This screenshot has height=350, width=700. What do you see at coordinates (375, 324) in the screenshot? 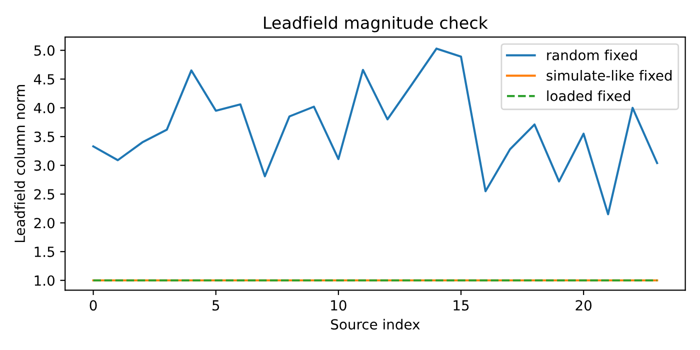
I see `x-axis-title: Source index` at bounding box center [375, 324].